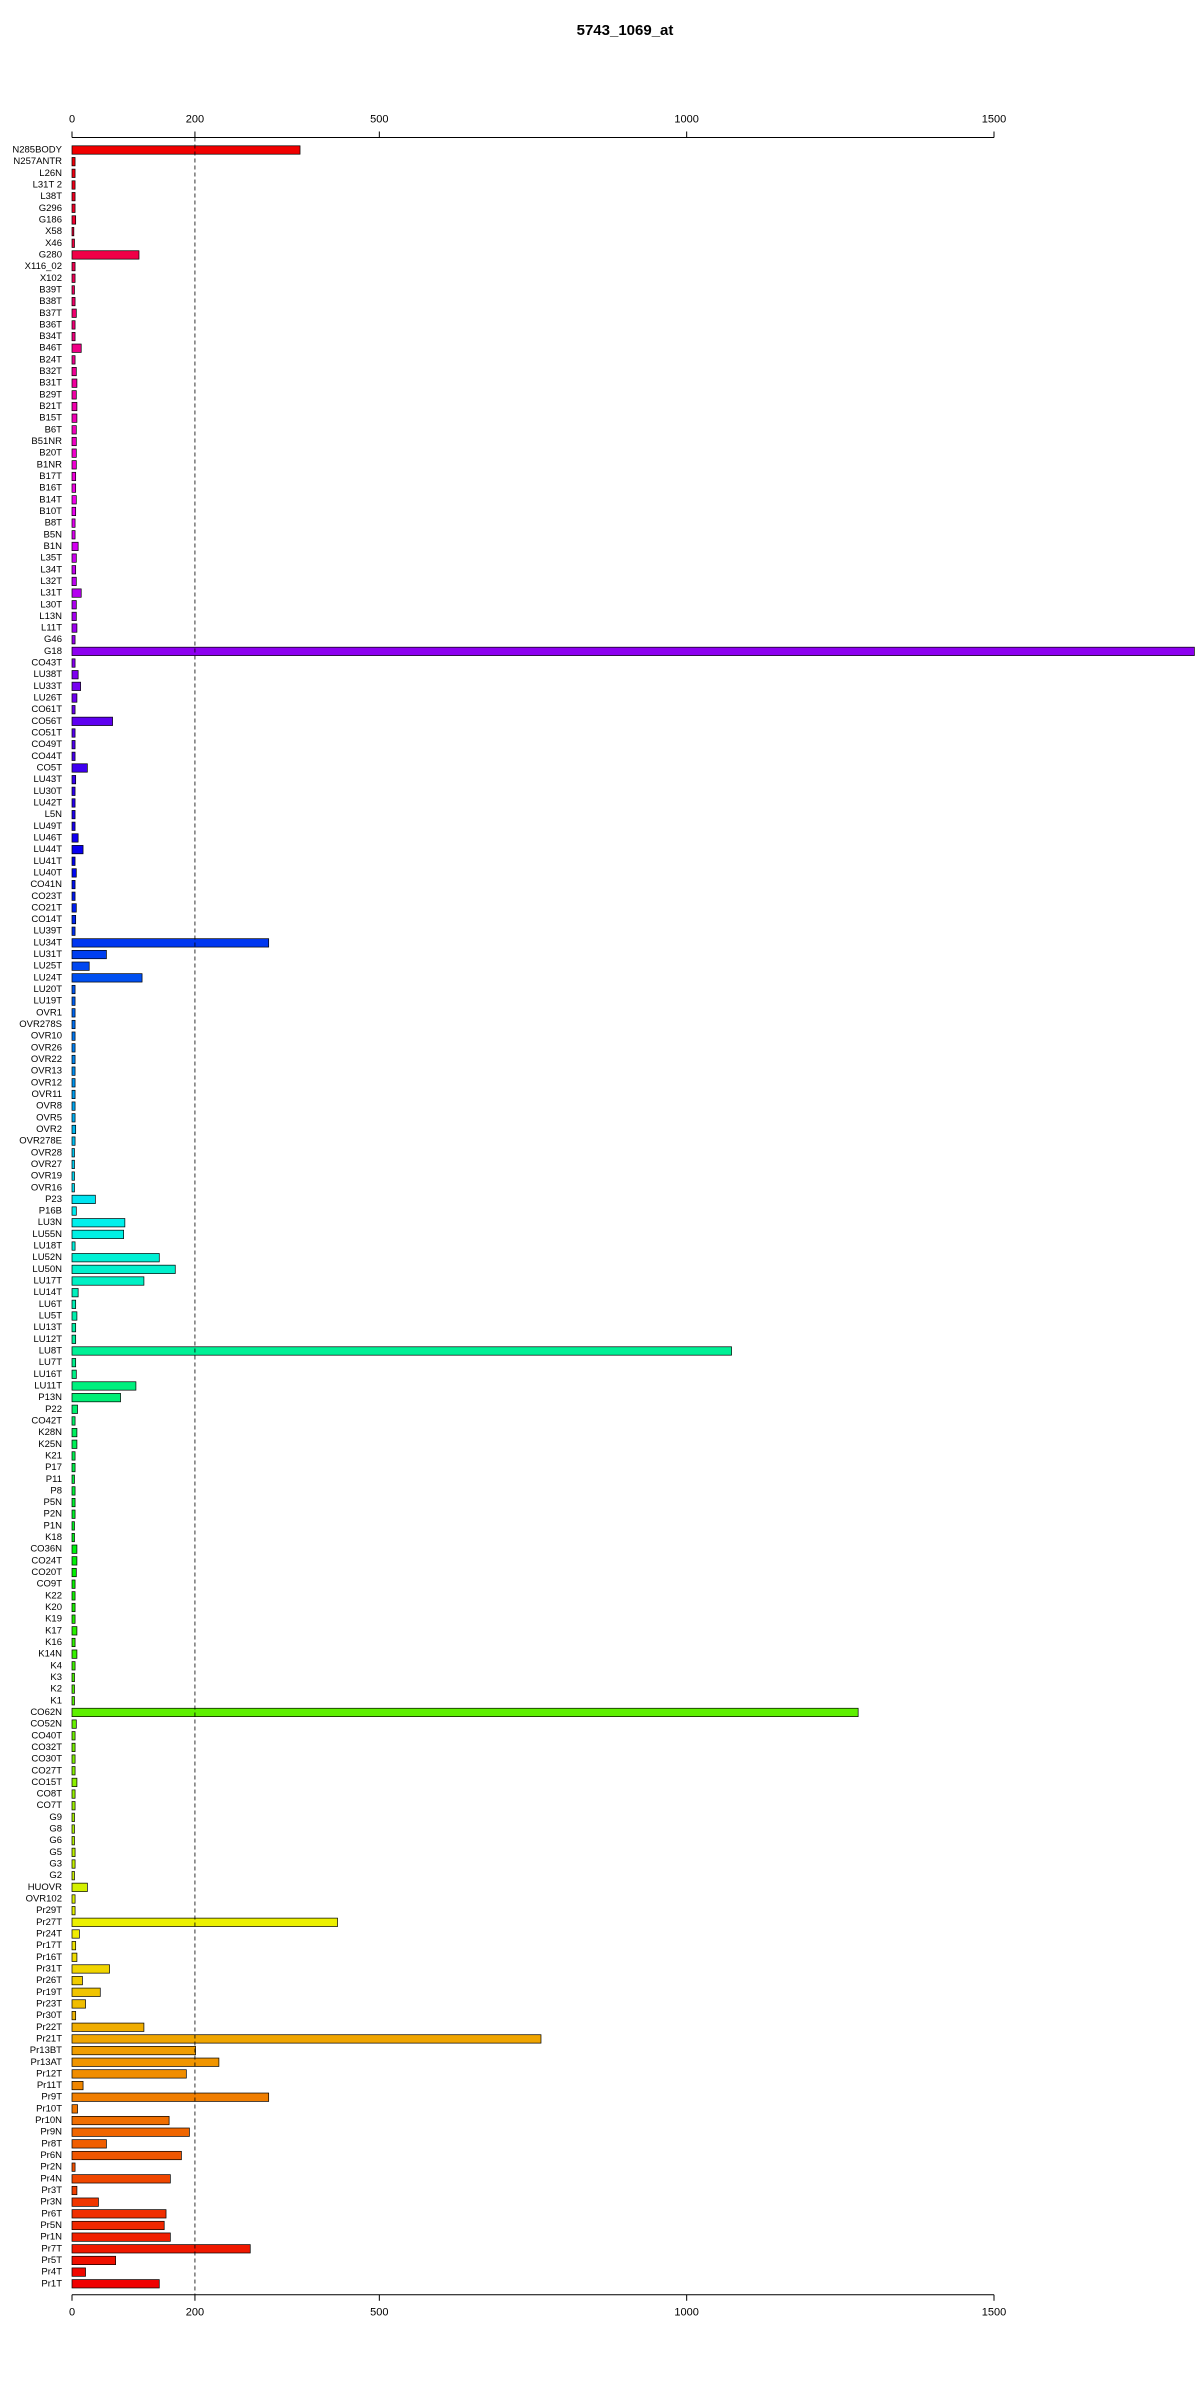  Describe the element at coordinates (47, 1292) in the screenshot. I see `category-label: LU14T` at that location.